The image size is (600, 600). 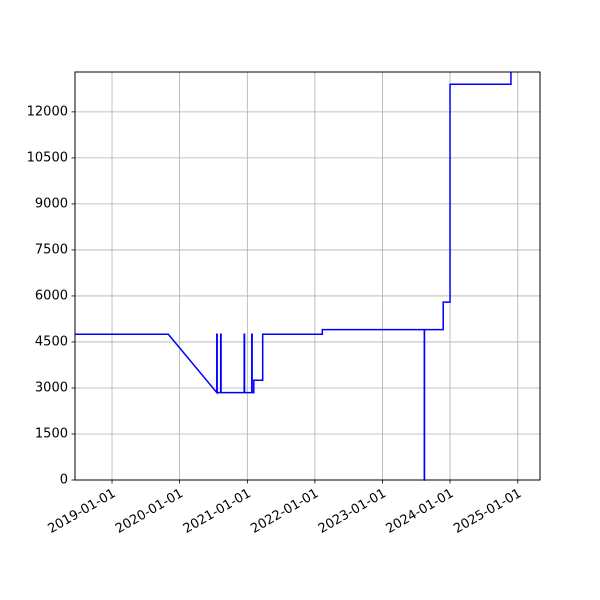 I want to click on y-tick-label: 6000, so click(x=51, y=295).